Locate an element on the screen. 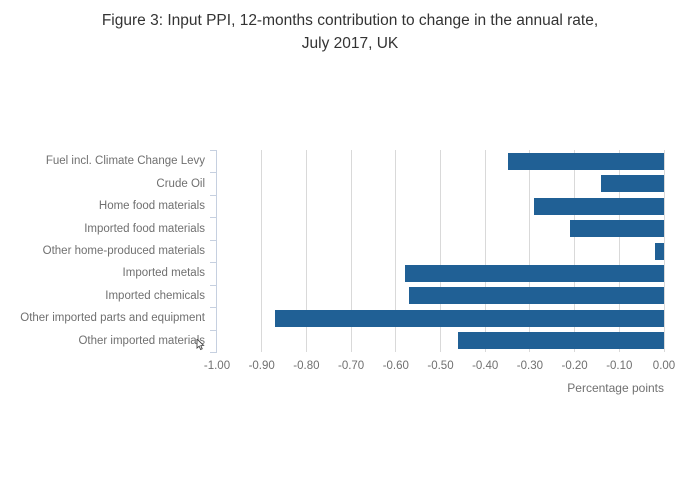 The height and width of the screenshot is (502, 700). category-label: Imported metals is located at coordinates (163, 273).